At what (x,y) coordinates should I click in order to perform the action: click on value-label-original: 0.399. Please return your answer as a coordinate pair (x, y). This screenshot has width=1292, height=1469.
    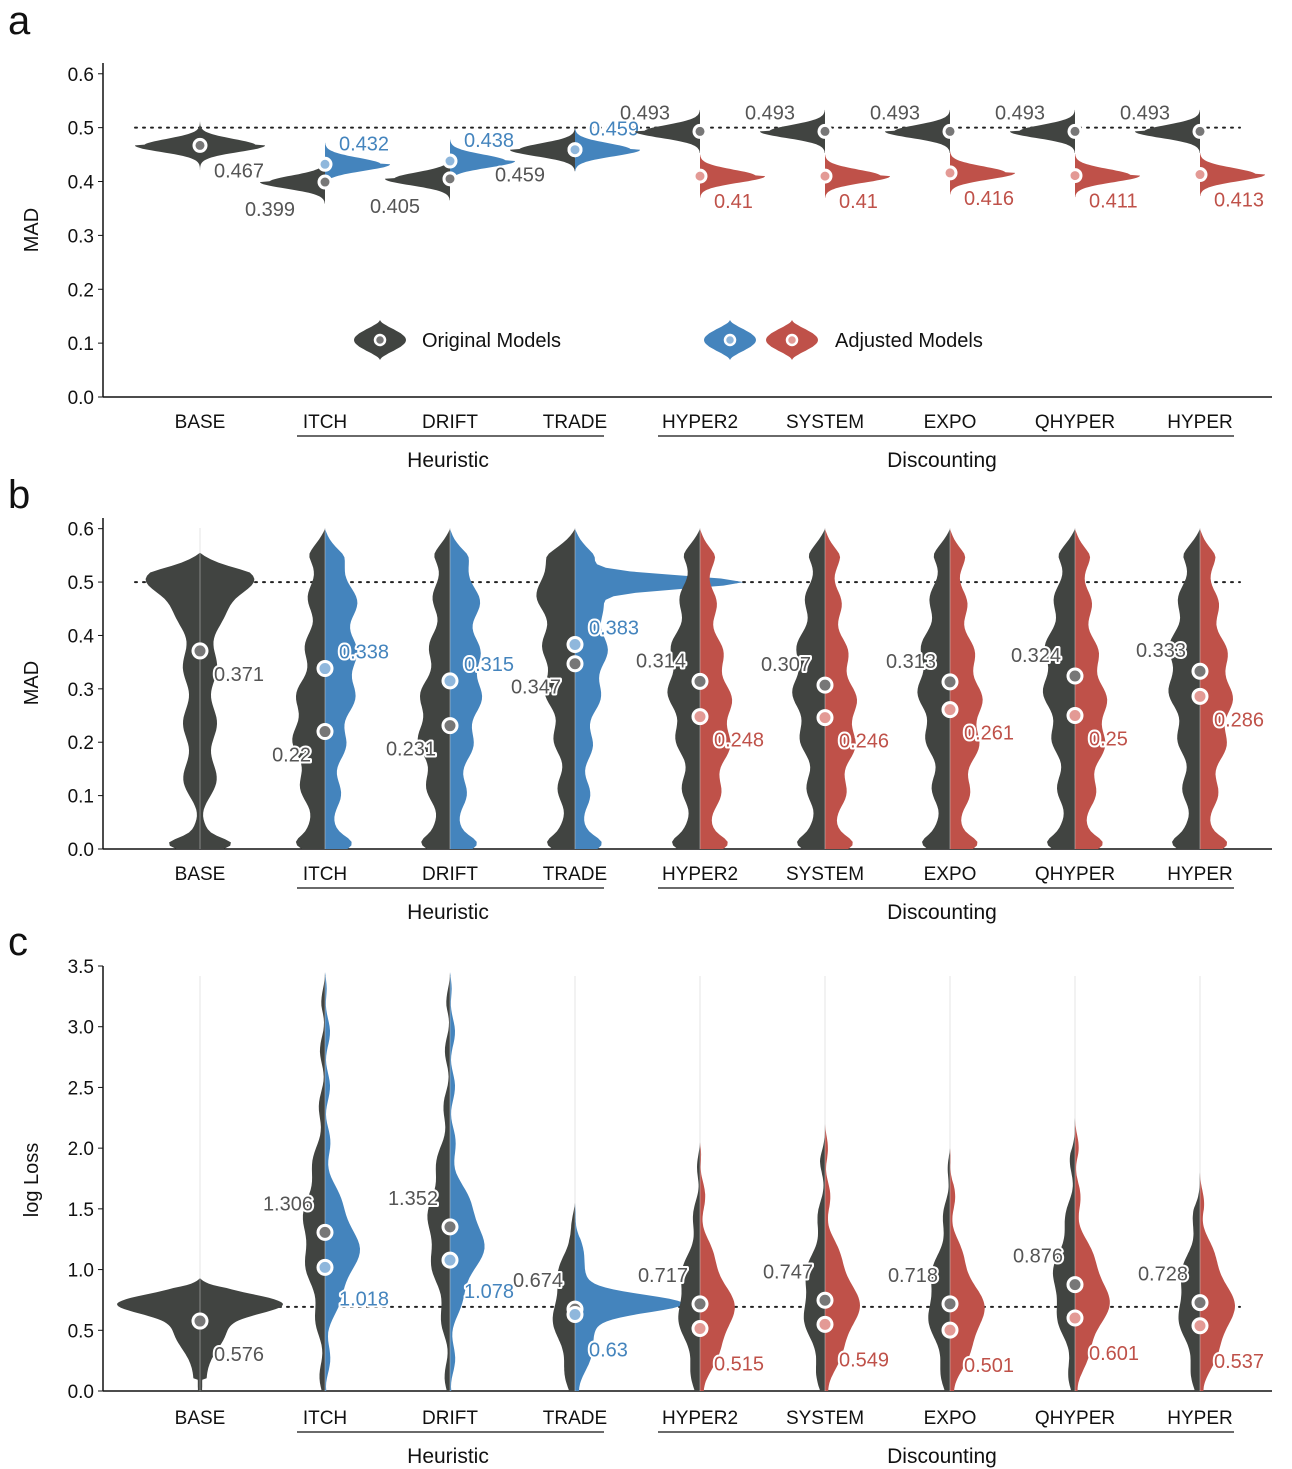
    Looking at the image, I should click on (270, 210).